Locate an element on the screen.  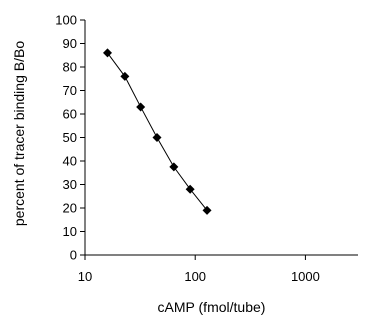
y-ticks: 0 10 20 30 40 50 60 70 80 90 100 is located at coordinates (70, 138).